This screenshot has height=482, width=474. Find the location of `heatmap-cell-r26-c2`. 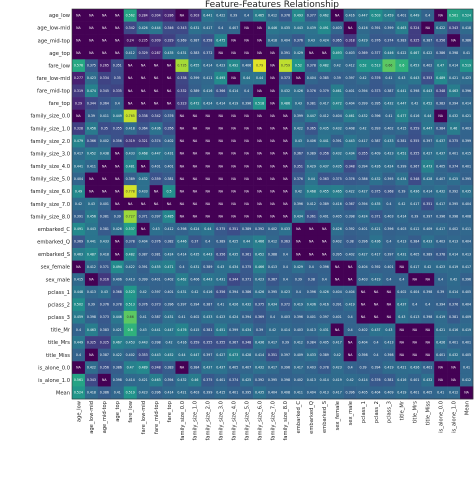

heatmap-cell-r26-c2 is located at coordinates (104, 342).